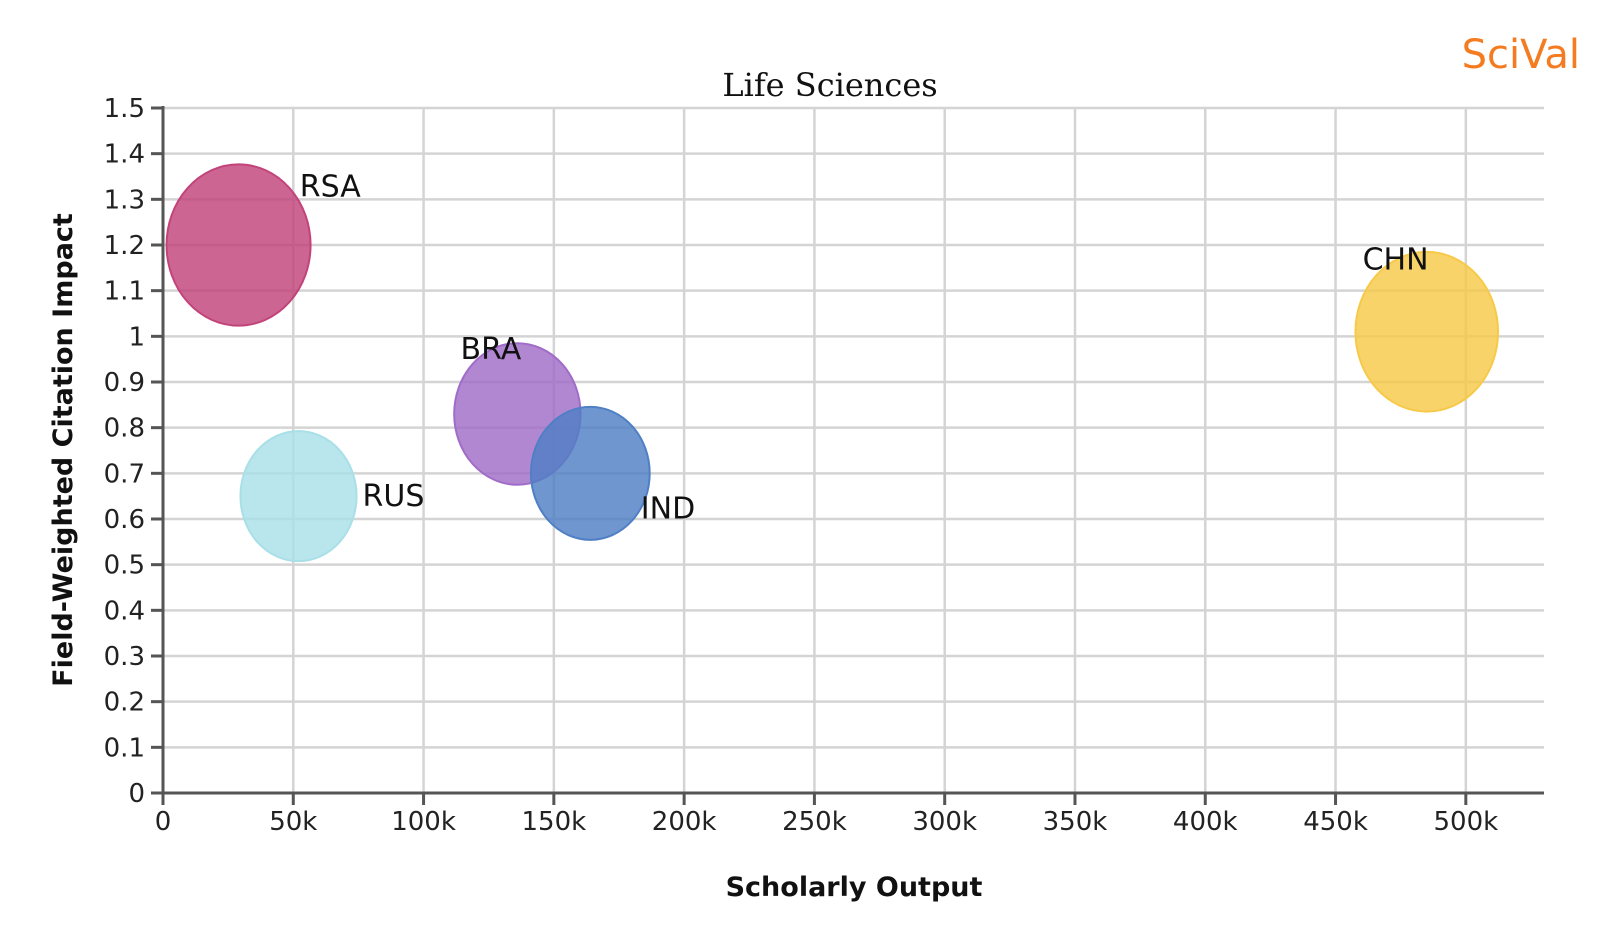 This screenshot has height=946, width=1614. Describe the element at coordinates (124, 155) in the screenshot. I see `y-tick-label: 1.4` at that location.